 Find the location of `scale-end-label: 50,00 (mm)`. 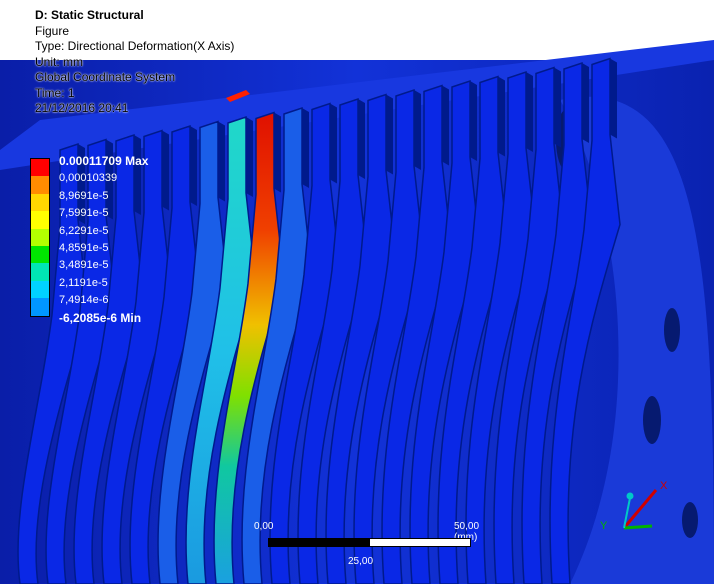

scale-end-label: 50,00 (mm) is located at coordinates (467, 532).